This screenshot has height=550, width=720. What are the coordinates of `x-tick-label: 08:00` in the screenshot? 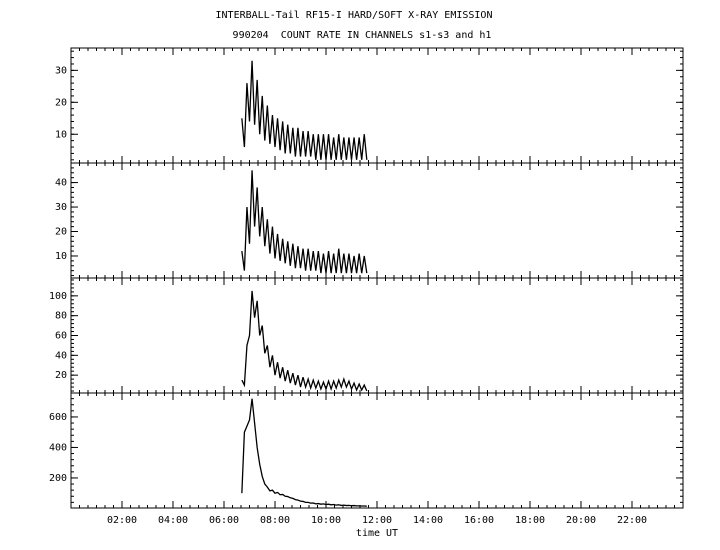 It's located at (275, 520).